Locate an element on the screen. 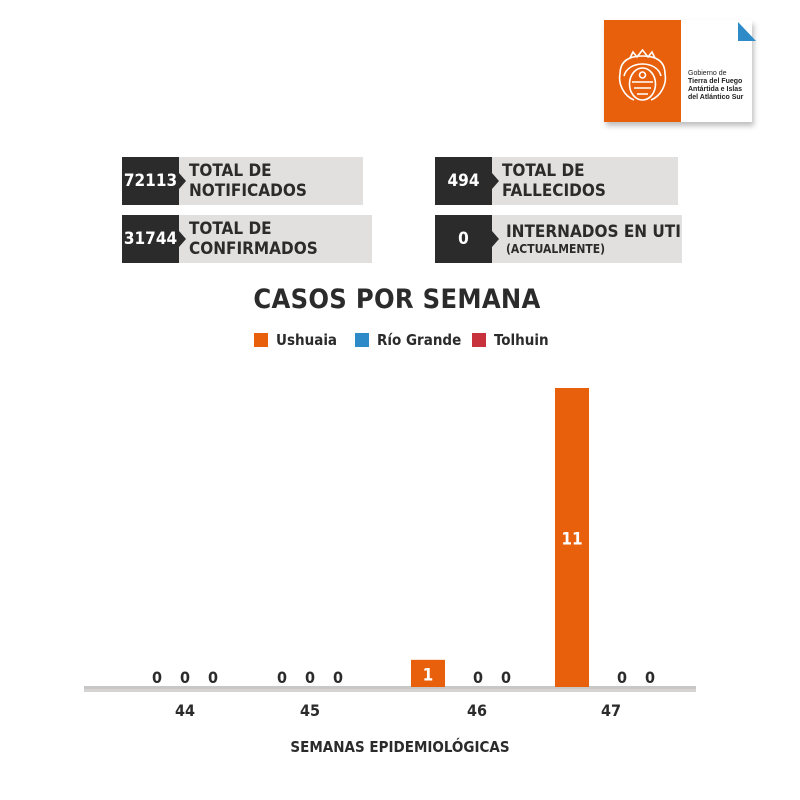 Image resolution: width=800 pixels, height=800 pixels. stat-label: TOTAL DE CONFIRMADOS is located at coordinates (275, 239).